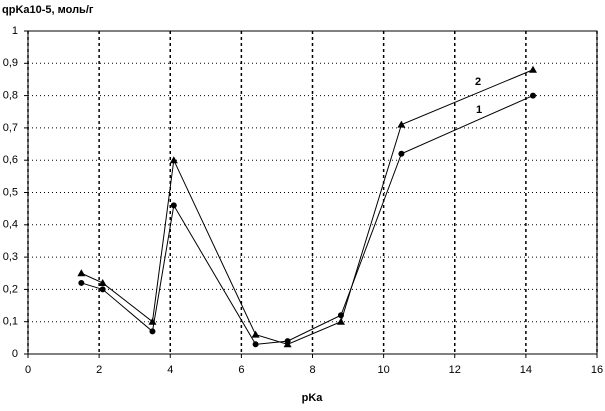  Describe the element at coordinates (10, 225) in the screenshot. I see `y-tick-label: 0,4` at that location.